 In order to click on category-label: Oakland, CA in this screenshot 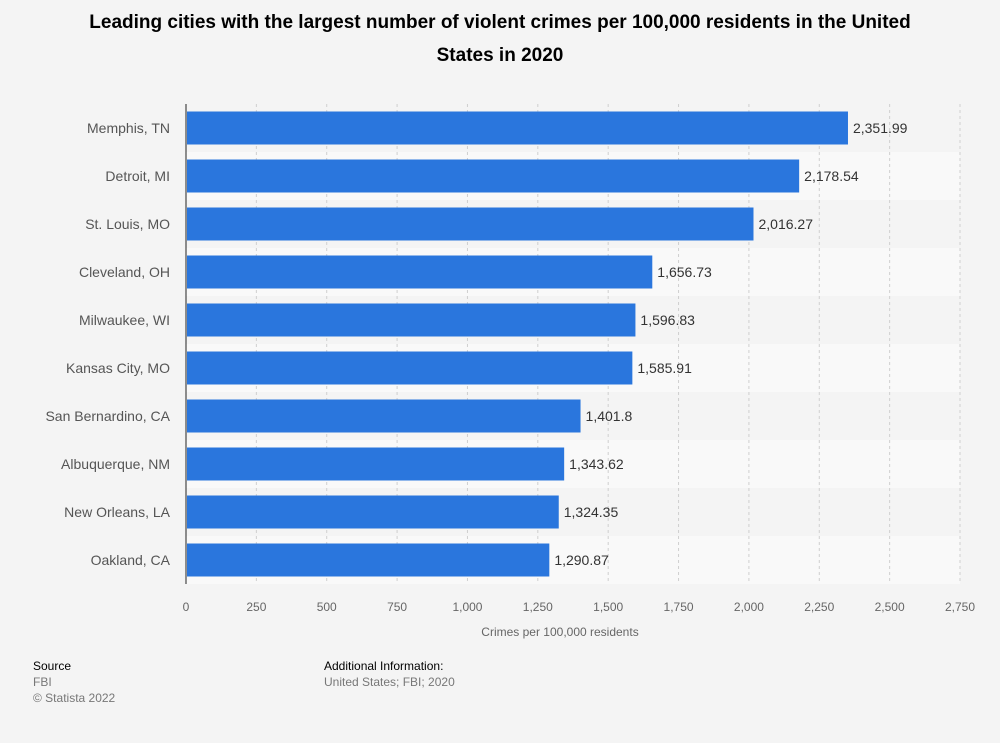, I will do `click(131, 560)`.